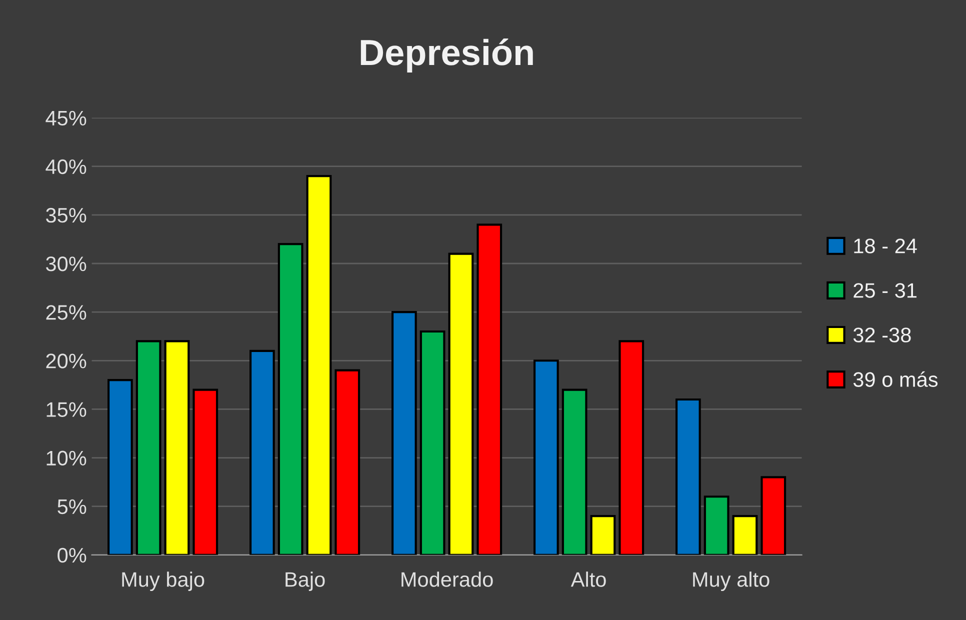 The image size is (966, 620). Describe the element at coordinates (446, 55) in the screenshot. I see `chart-title: Depresión` at that location.